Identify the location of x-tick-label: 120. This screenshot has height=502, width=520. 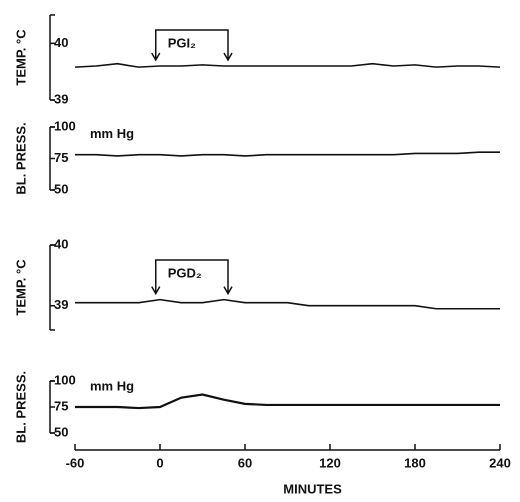
(330, 462).